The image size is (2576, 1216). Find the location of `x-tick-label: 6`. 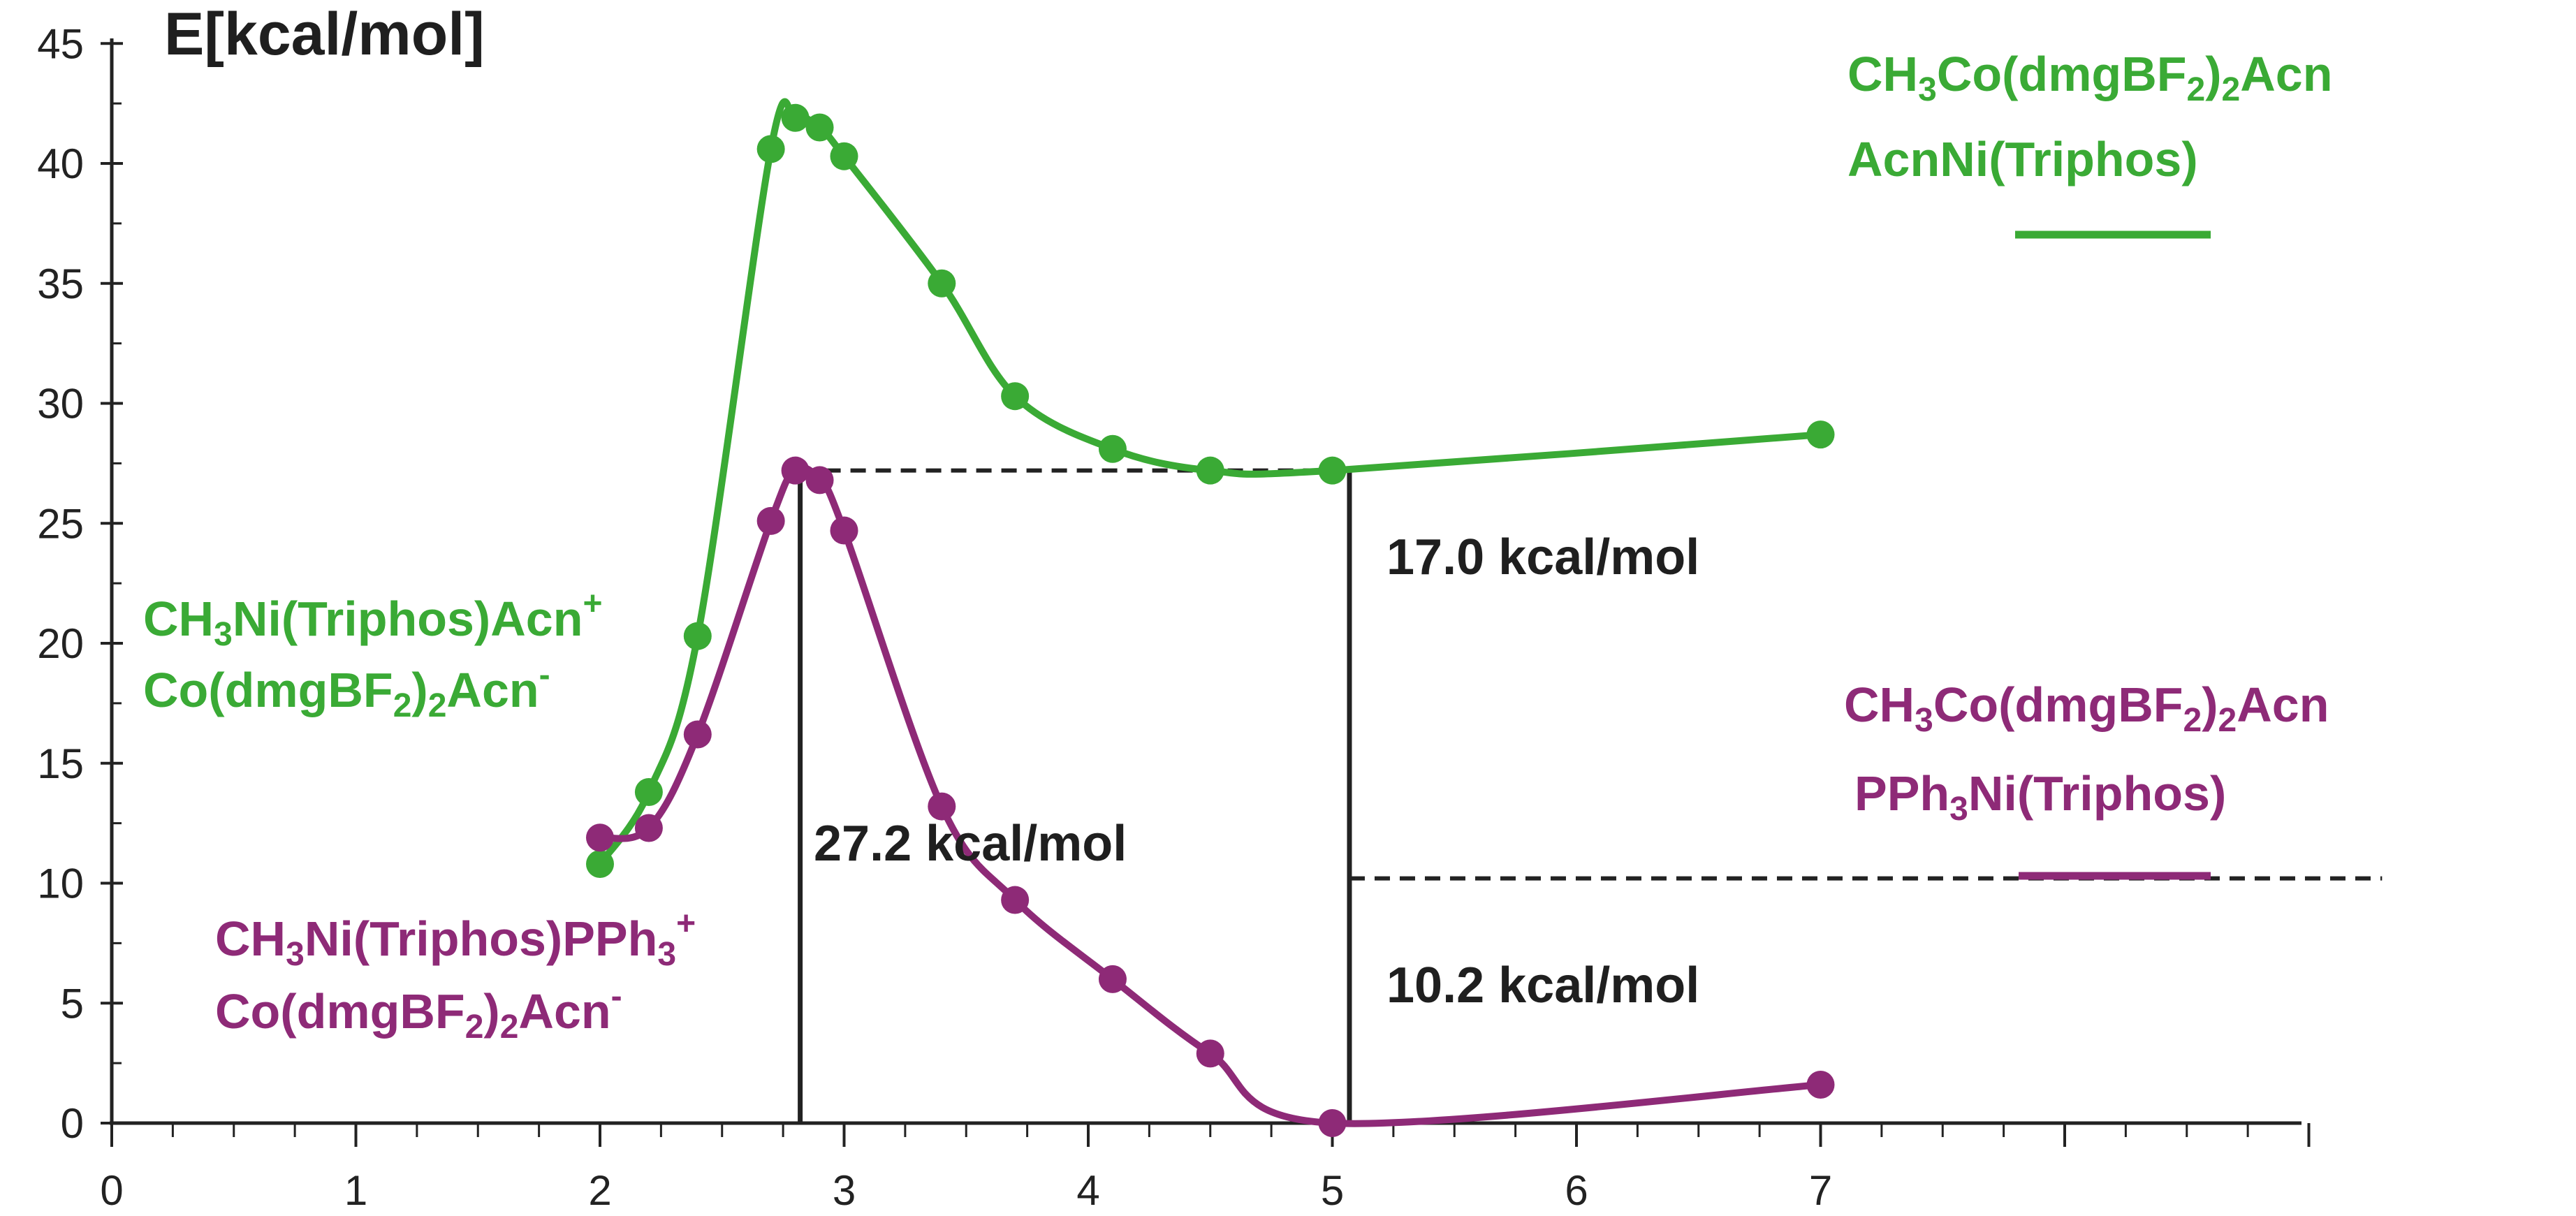

x-tick-label: 6 is located at coordinates (1576, 1190).